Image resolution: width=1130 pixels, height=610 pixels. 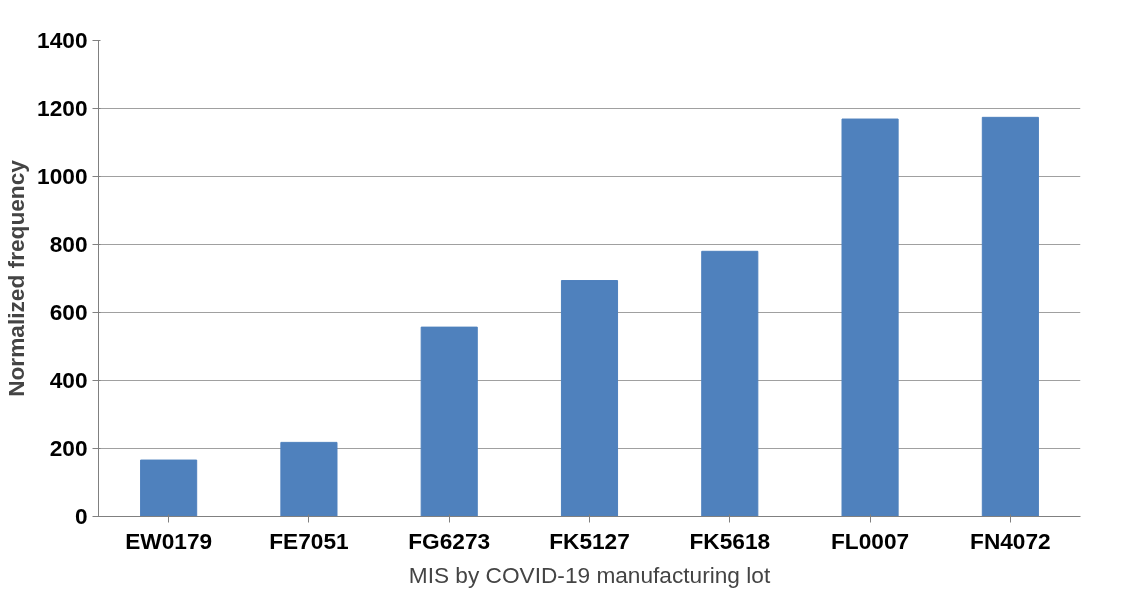 I want to click on y-tick-label: 1200, so click(x=62, y=108).